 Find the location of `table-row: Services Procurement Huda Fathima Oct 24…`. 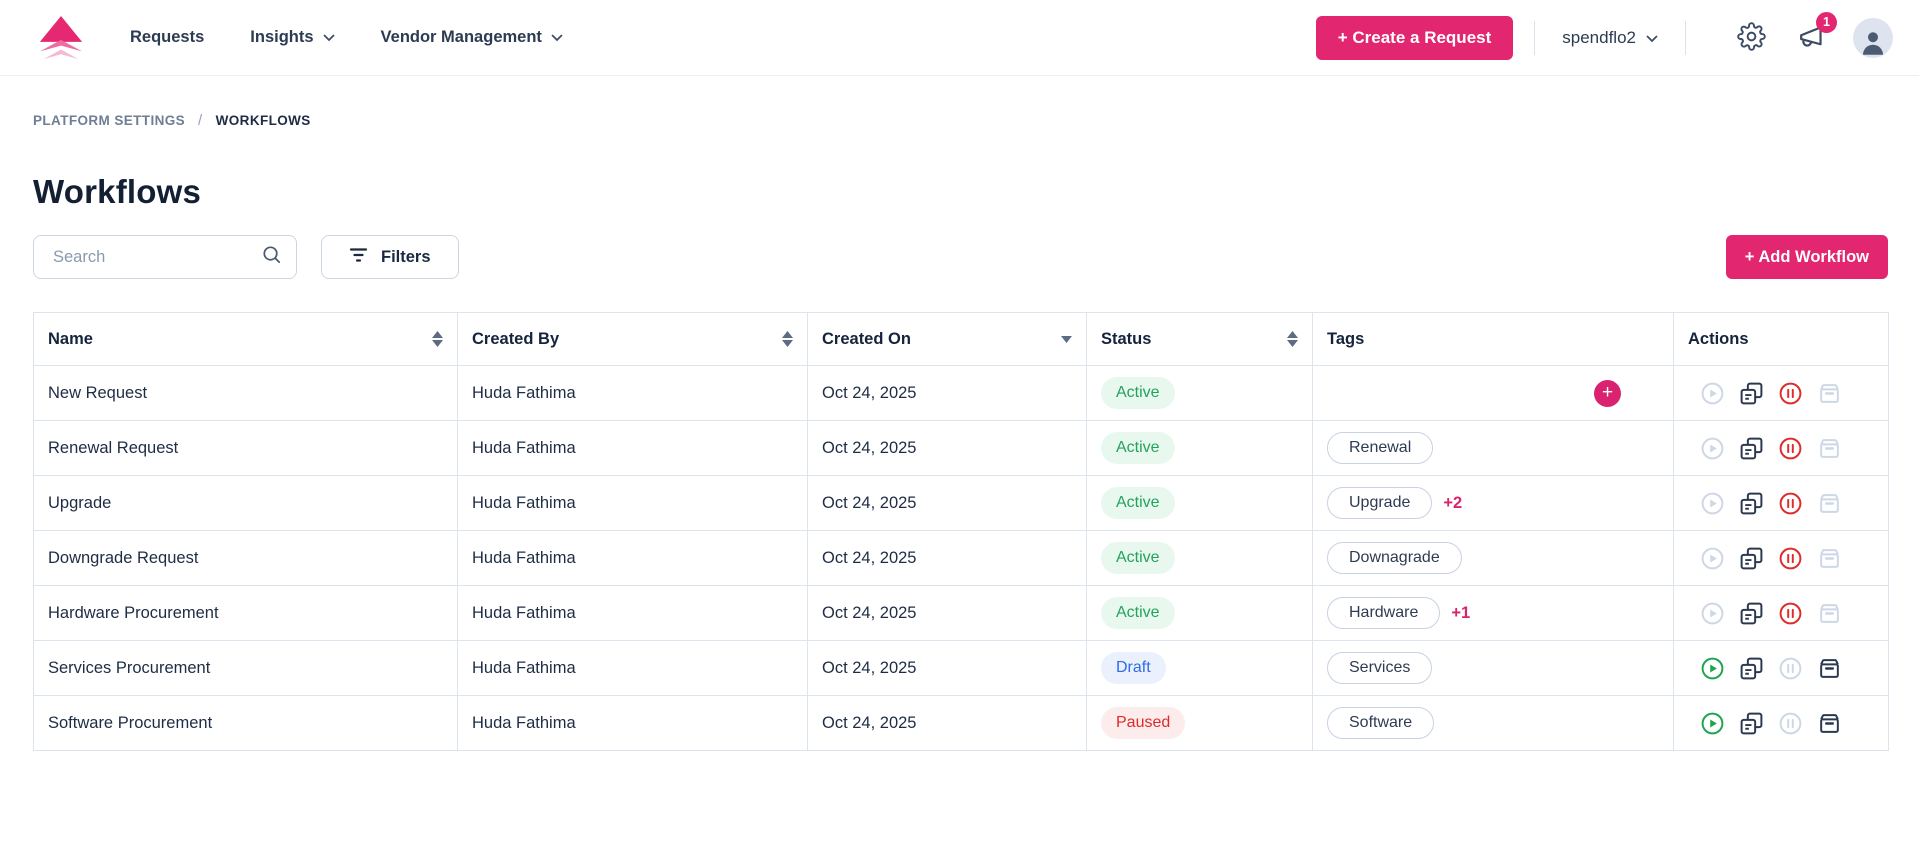

table-row: Services Procurement Huda Fathima Oct 24… is located at coordinates (961, 668).